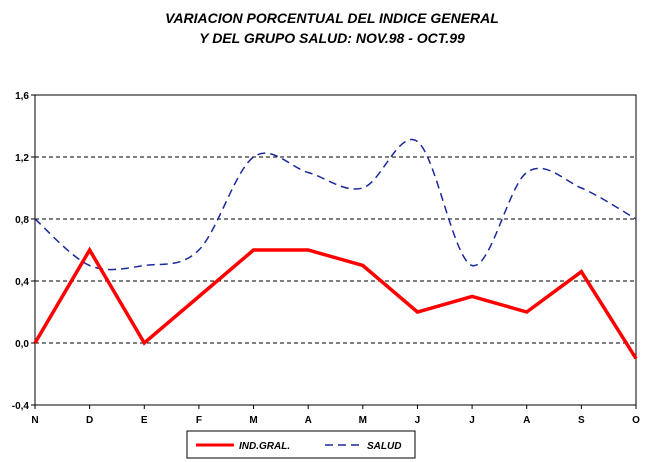 The width and height of the screenshot is (651, 462). I want to click on legend-label-salud: SALUD, so click(384, 446).